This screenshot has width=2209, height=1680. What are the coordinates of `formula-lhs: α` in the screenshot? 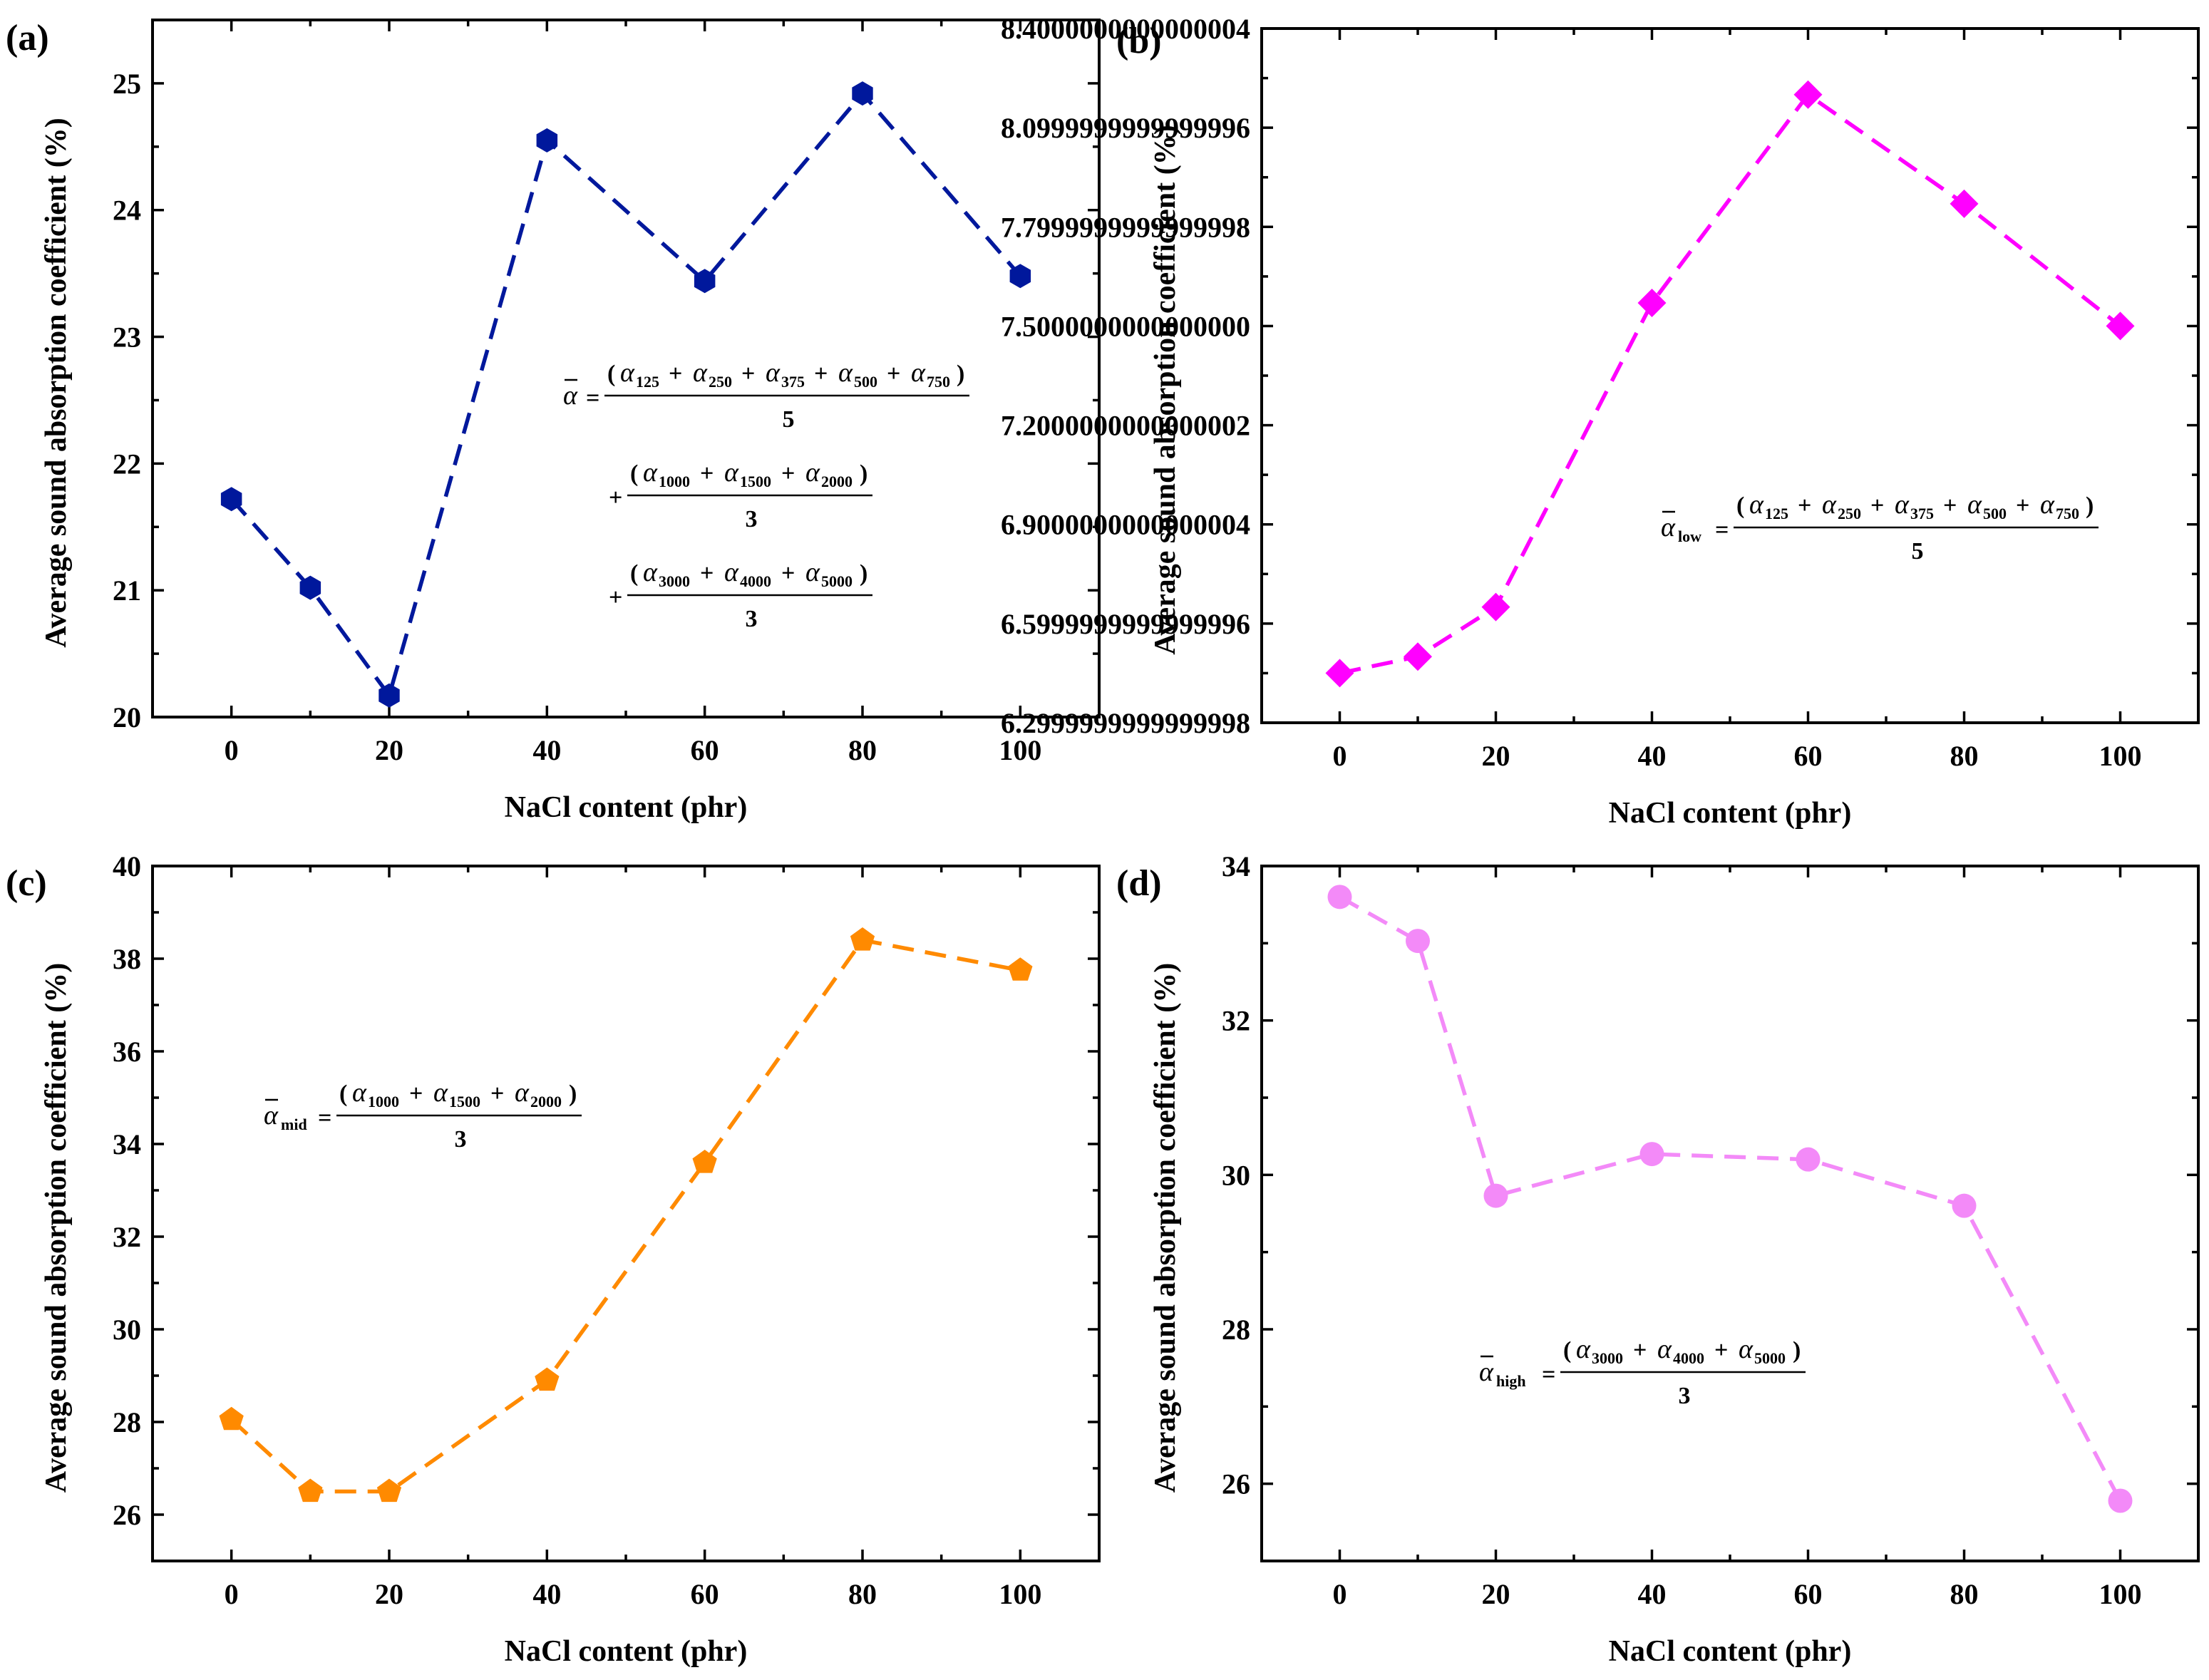 It's located at (271, 1115).